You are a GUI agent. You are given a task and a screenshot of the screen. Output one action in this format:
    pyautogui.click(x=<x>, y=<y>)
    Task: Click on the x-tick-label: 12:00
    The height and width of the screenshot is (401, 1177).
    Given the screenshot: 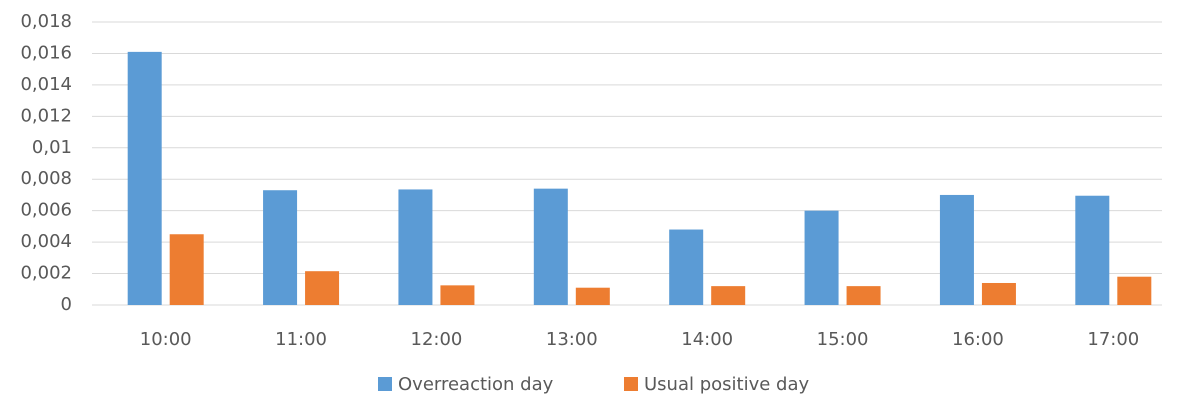 What is the action you would take?
    pyautogui.click(x=437, y=339)
    